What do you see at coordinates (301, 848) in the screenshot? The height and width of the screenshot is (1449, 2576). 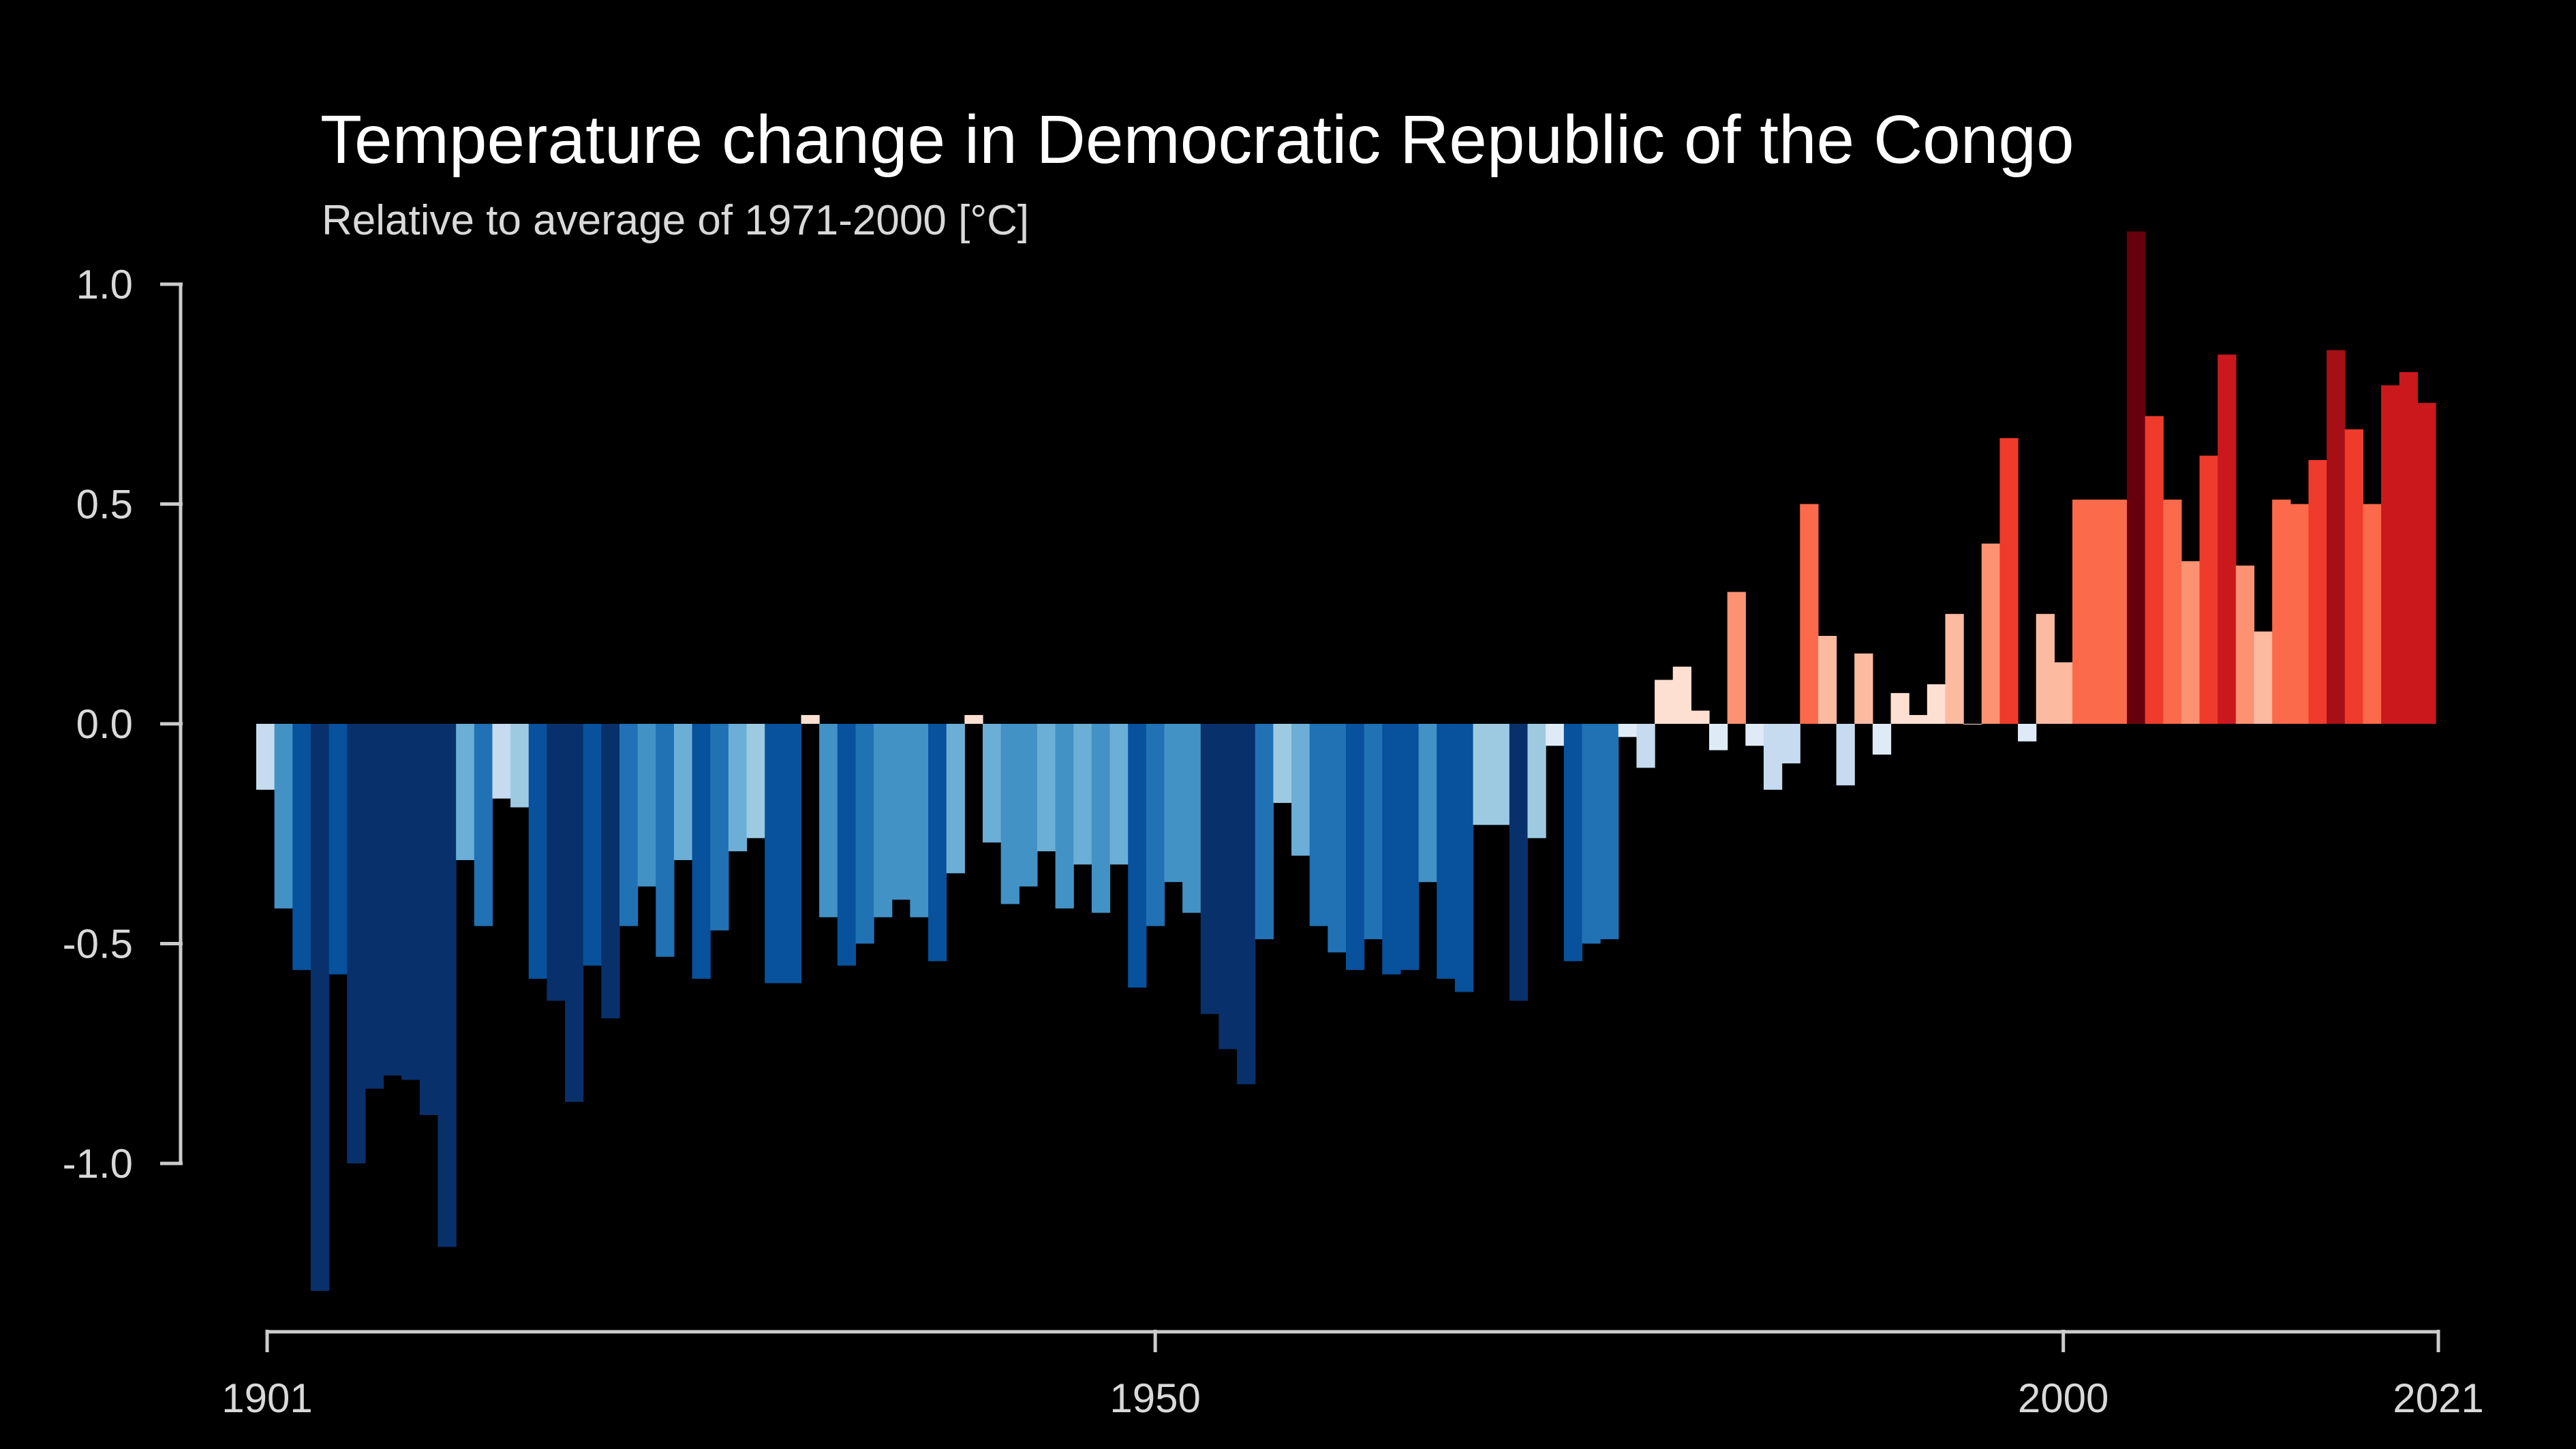 I see `bar-1903` at bounding box center [301, 848].